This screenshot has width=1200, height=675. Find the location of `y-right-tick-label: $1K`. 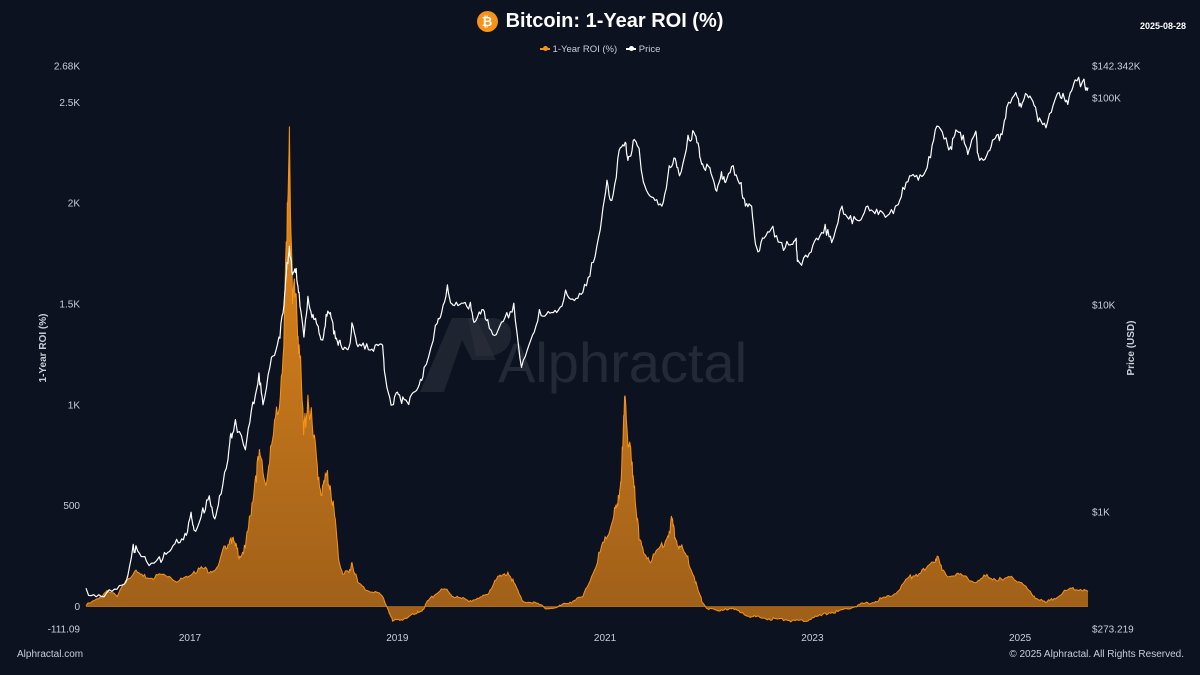

y-right-tick-label: $1K is located at coordinates (1101, 513).